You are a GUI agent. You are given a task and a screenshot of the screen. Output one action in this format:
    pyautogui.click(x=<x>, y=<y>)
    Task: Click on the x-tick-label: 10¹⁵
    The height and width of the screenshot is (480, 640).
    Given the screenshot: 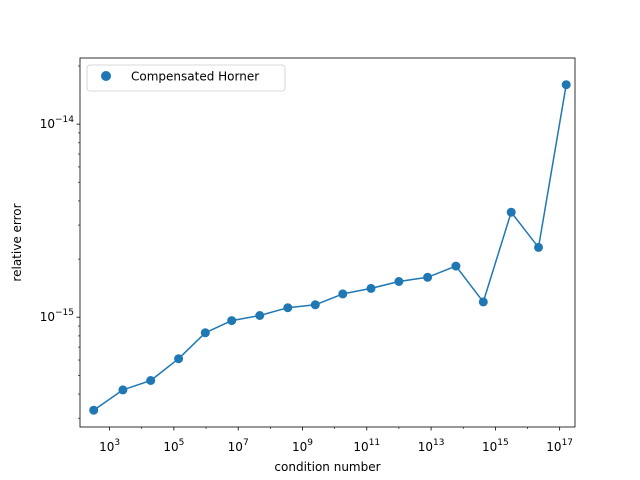 What is the action you would take?
    pyautogui.click(x=495, y=446)
    